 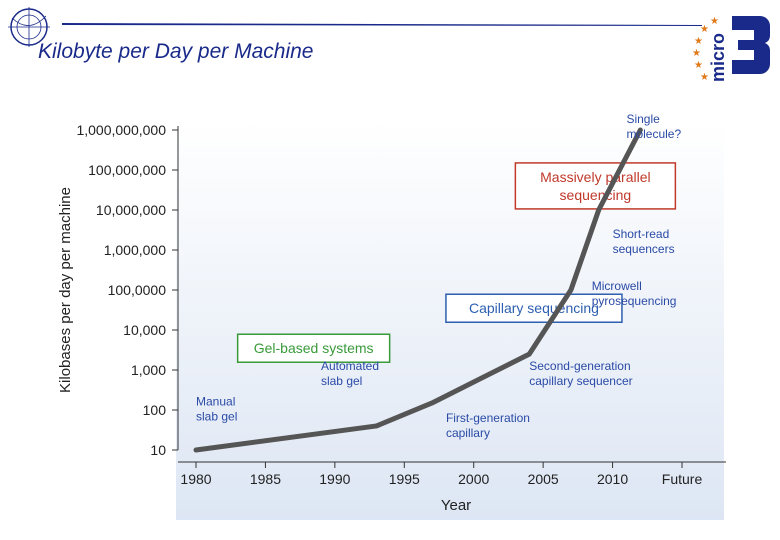 What do you see at coordinates (65, 290) in the screenshot?
I see `y-axis-label: Kilobases per day per machine` at bounding box center [65, 290].